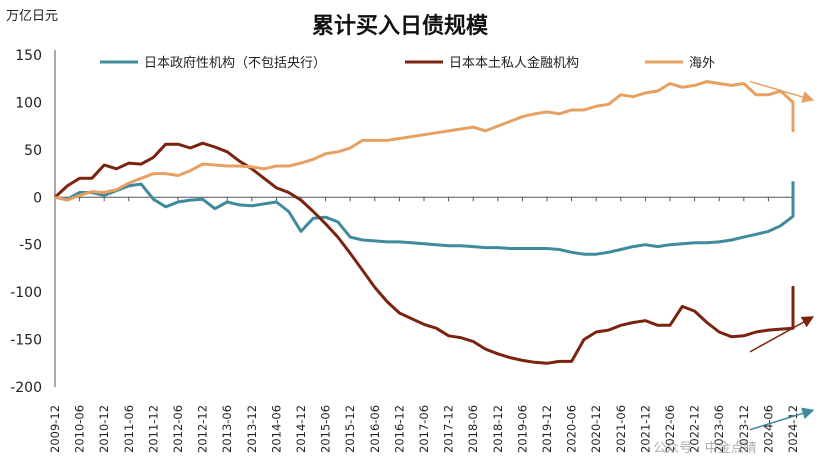 This screenshot has width=831, height=474. Describe the element at coordinates (178, 429) in the screenshot. I see `x-tick-label: 2012-06` at that location.